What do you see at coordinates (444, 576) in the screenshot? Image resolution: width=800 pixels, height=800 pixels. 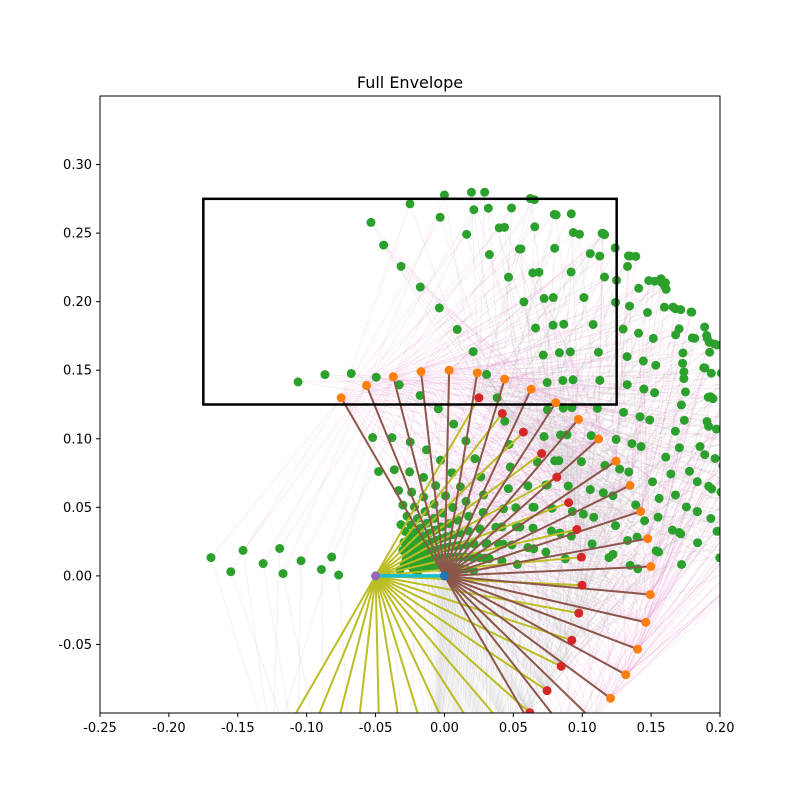 I see `right-base-point` at bounding box center [444, 576].